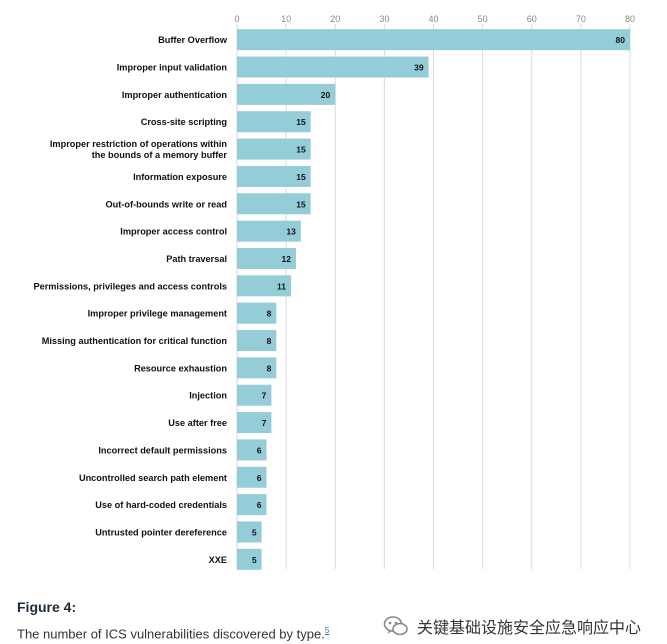 The image size is (667, 644). I want to click on category-label: Injection, so click(208, 396).